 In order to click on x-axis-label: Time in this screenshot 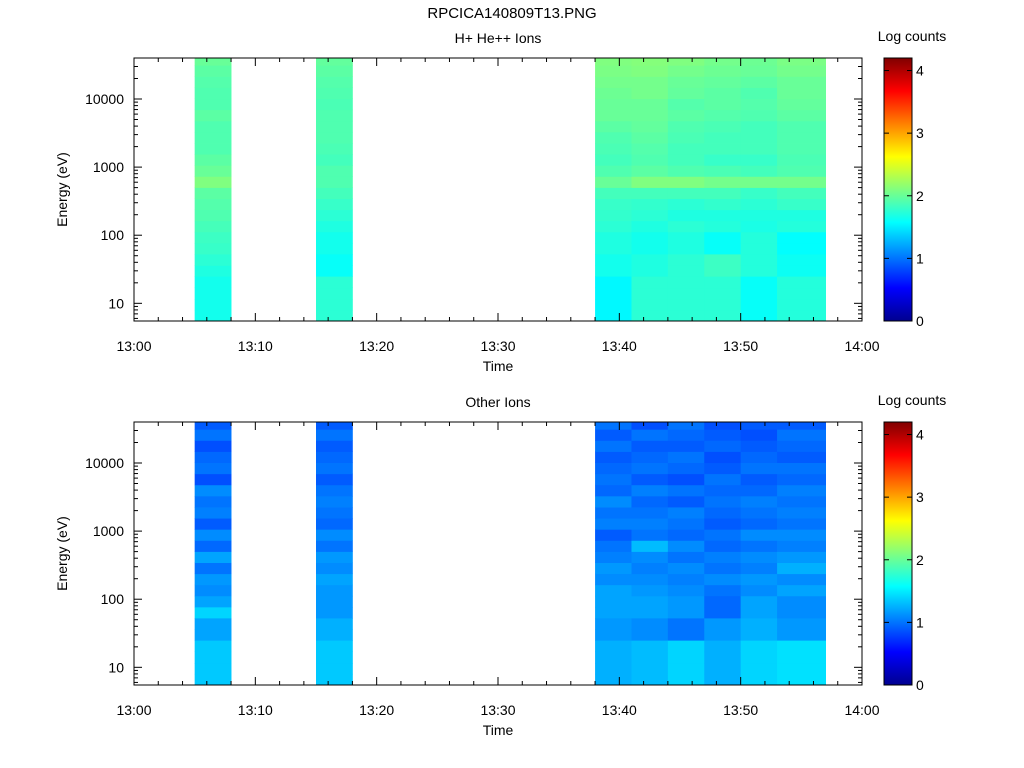, I will do `click(498, 366)`.